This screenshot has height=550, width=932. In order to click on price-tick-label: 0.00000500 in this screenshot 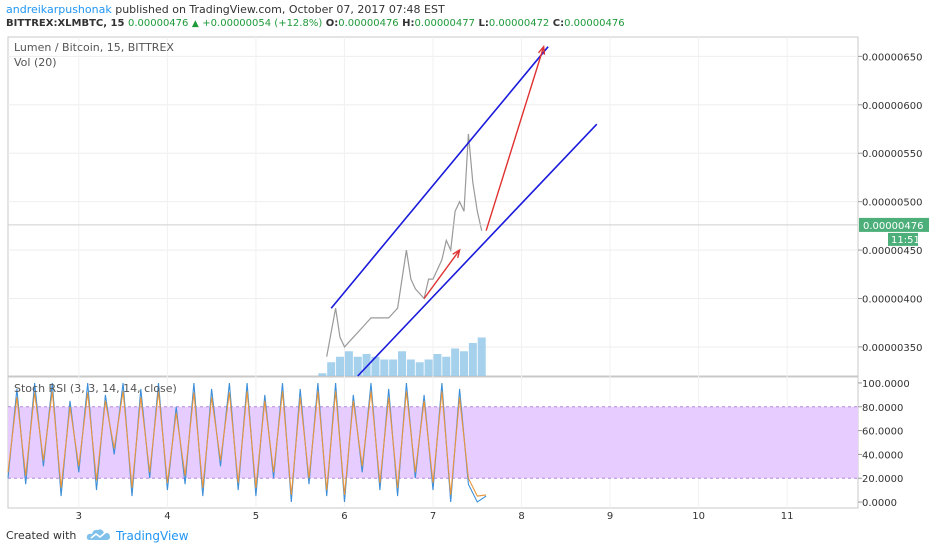, I will do `click(892, 203)`.